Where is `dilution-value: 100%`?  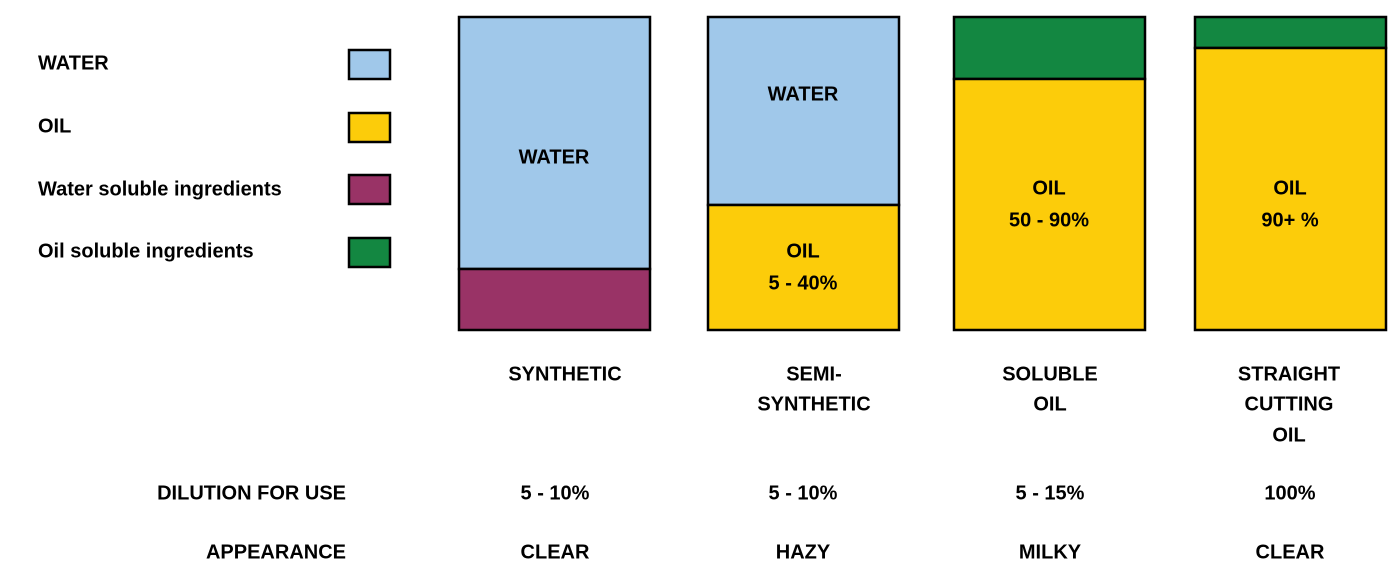
dilution-value: 100% is located at coordinates (1289, 493).